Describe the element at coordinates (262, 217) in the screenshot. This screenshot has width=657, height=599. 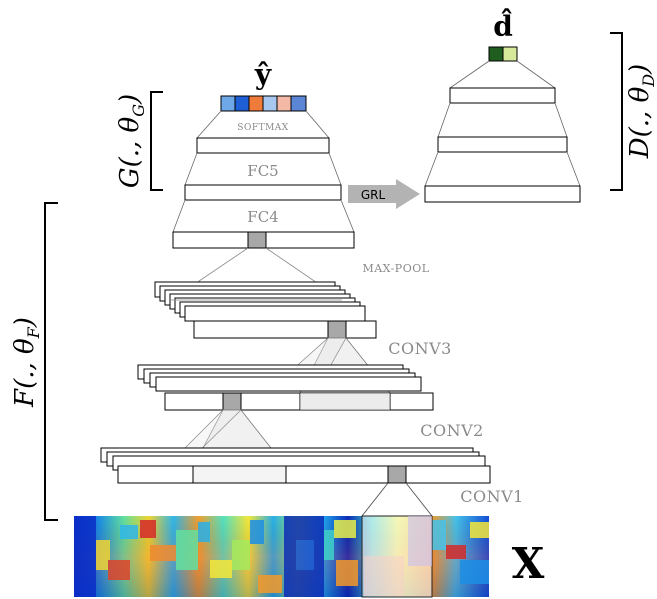
I see `fc4-label: FC4` at that location.